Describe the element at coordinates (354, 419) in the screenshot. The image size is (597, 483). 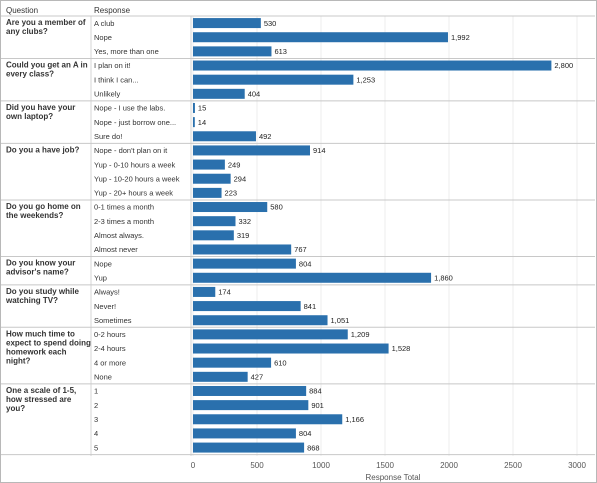
I see `bar-value-label: 1,166` at that location.